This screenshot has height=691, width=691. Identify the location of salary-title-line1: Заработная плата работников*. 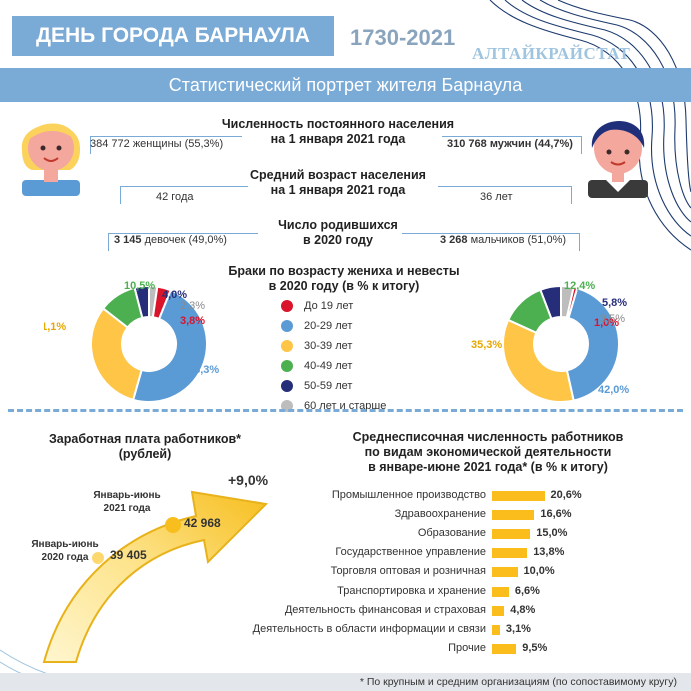
(145, 439).